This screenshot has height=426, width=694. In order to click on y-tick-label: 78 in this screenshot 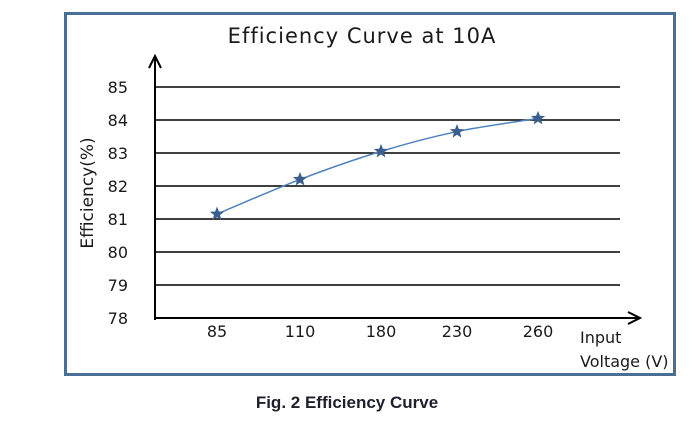, I will do `click(118, 318)`.